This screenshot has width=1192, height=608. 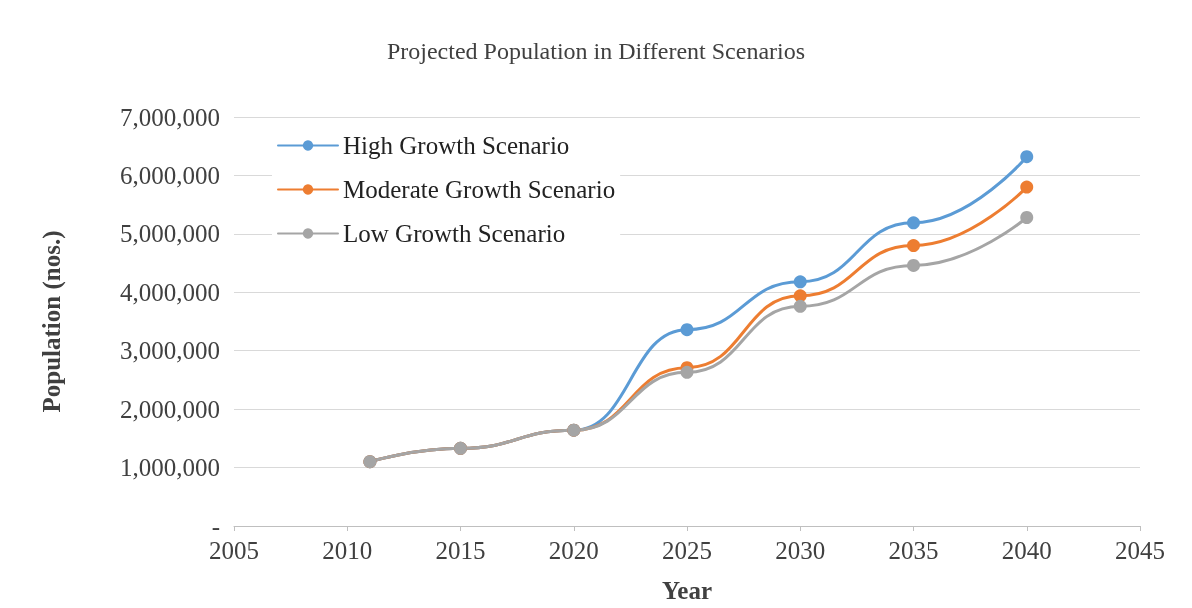 I want to click on x-tick-label: 2025, so click(x=687, y=550).